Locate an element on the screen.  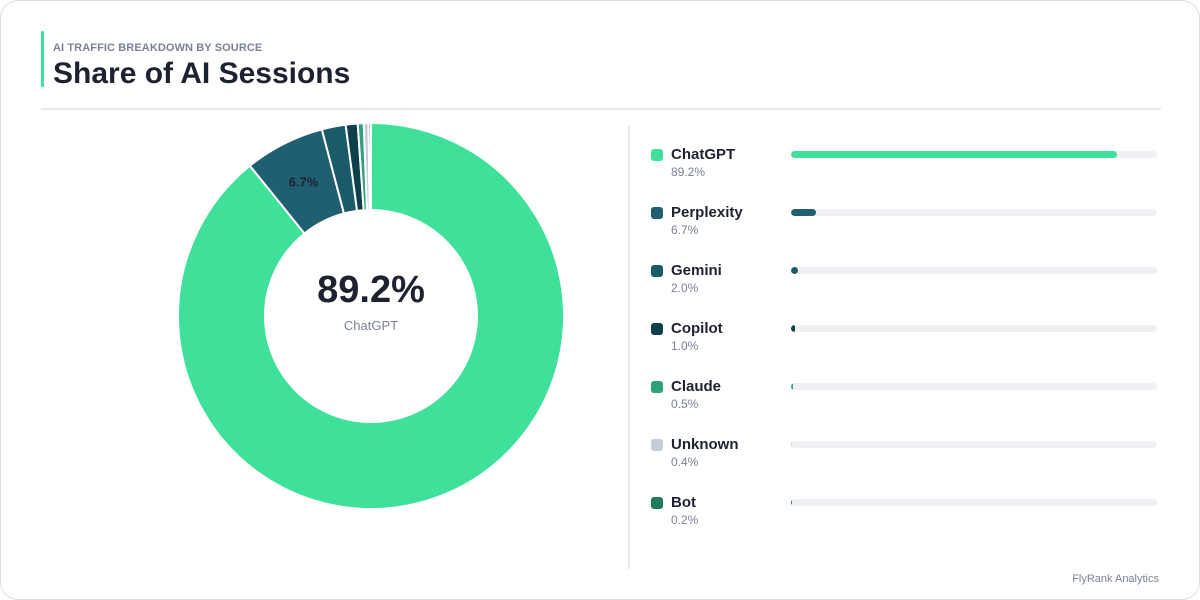
legend-percent: 6.7% is located at coordinates (685, 230).